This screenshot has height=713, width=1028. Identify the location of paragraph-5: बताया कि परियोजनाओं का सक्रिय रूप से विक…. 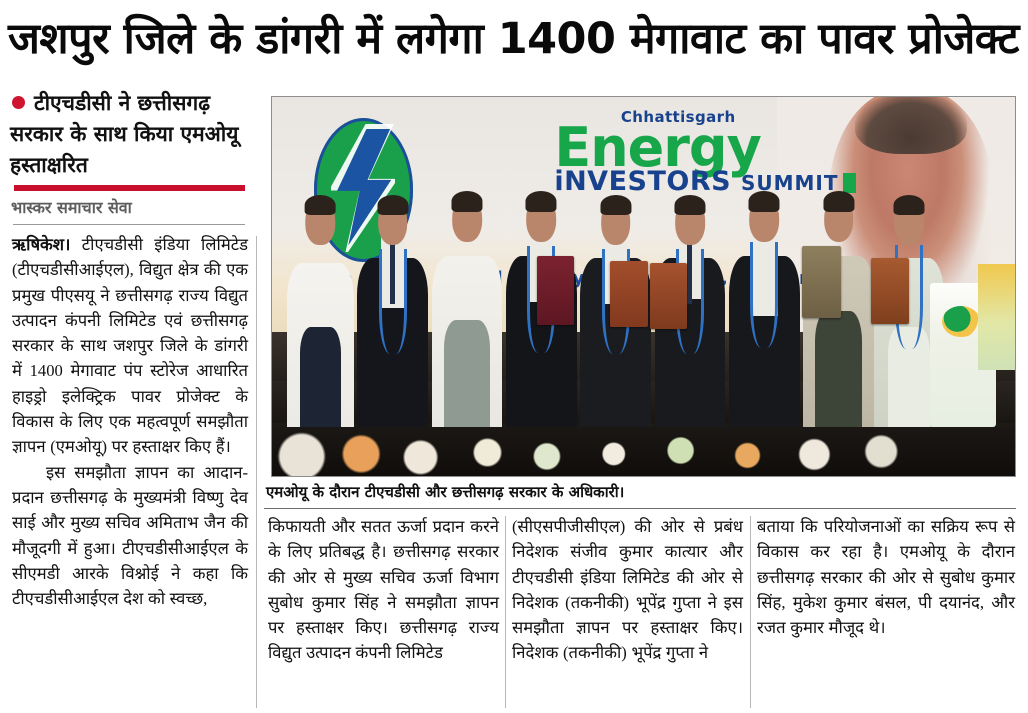
(886, 577).